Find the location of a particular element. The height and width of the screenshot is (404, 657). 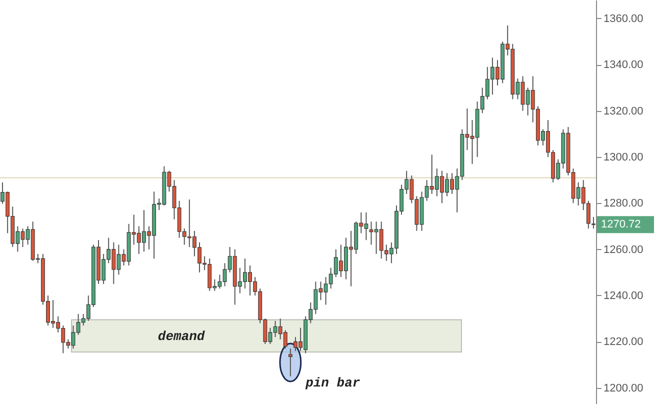

y-tick-label: 1320.00 is located at coordinates (624, 111).